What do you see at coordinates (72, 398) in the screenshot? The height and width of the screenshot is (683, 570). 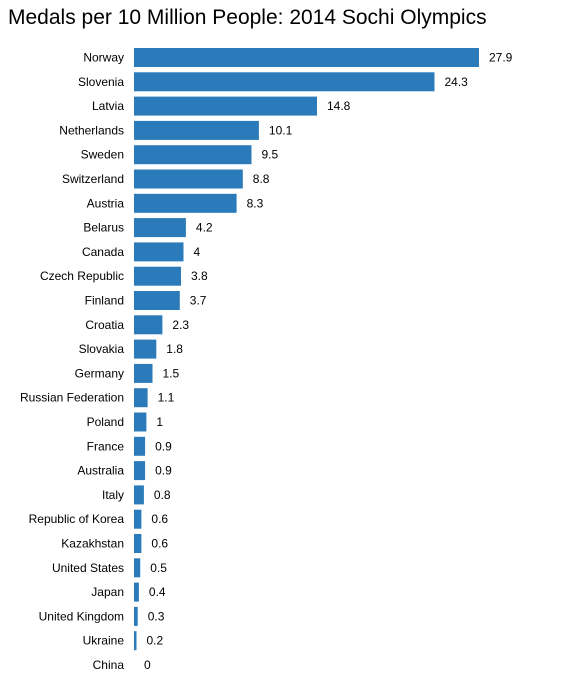 I see `category-label: Russian Federation` at bounding box center [72, 398].